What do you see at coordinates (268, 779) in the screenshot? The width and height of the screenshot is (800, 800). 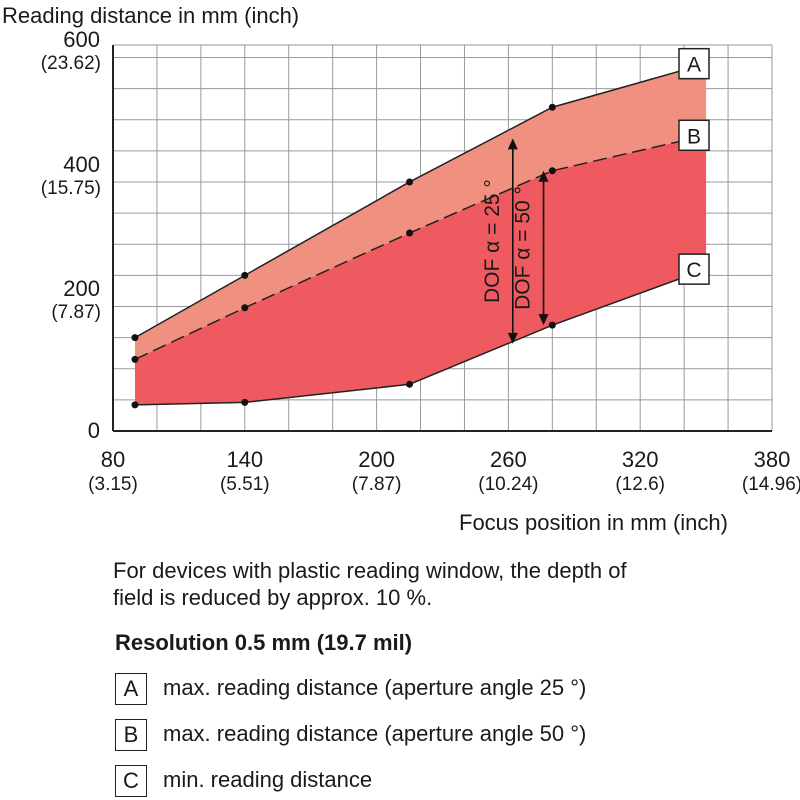 I see `legend-text-c: min. reading distance` at bounding box center [268, 779].